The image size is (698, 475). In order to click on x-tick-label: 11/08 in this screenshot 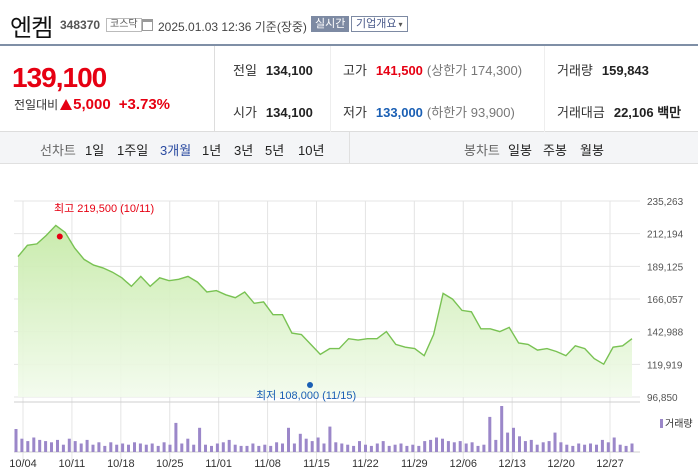, I will do `click(267, 464)`.